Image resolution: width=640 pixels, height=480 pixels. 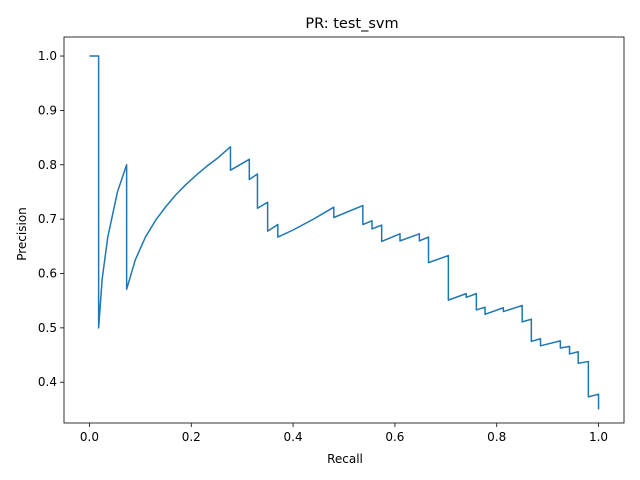 What do you see at coordinates (22, 234) in the screenshot?
I see `y-axis-label: Precision` at bounding box center [22, 234].